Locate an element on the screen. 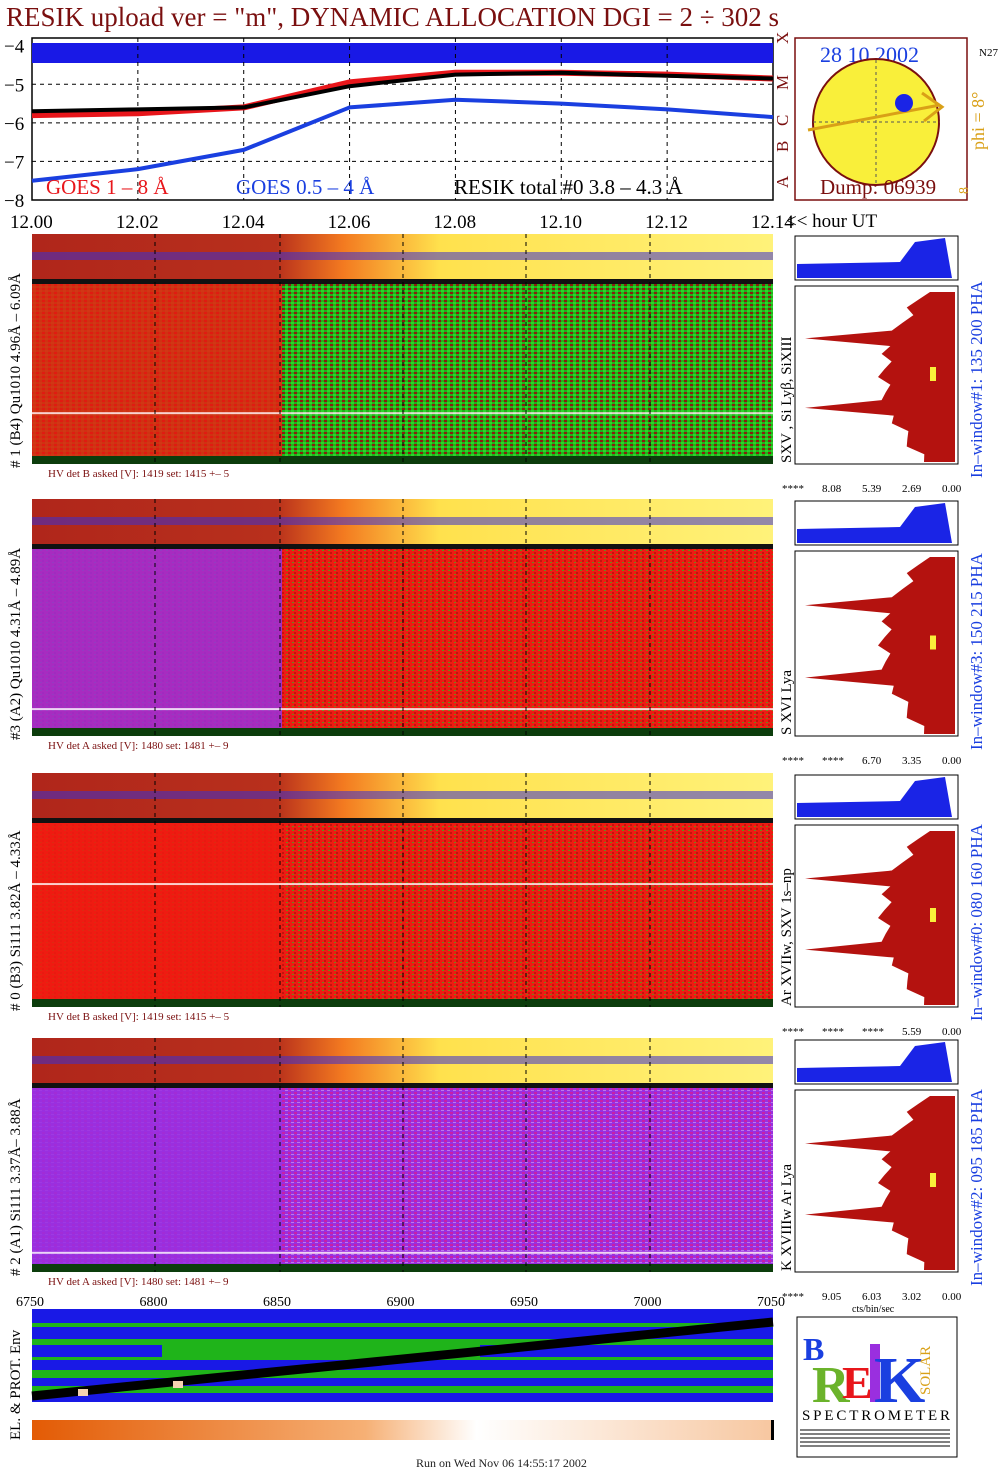 The height and width of the screenshot is (1476, 1004). class-letter-a: A is located at coordinates (782, 181).